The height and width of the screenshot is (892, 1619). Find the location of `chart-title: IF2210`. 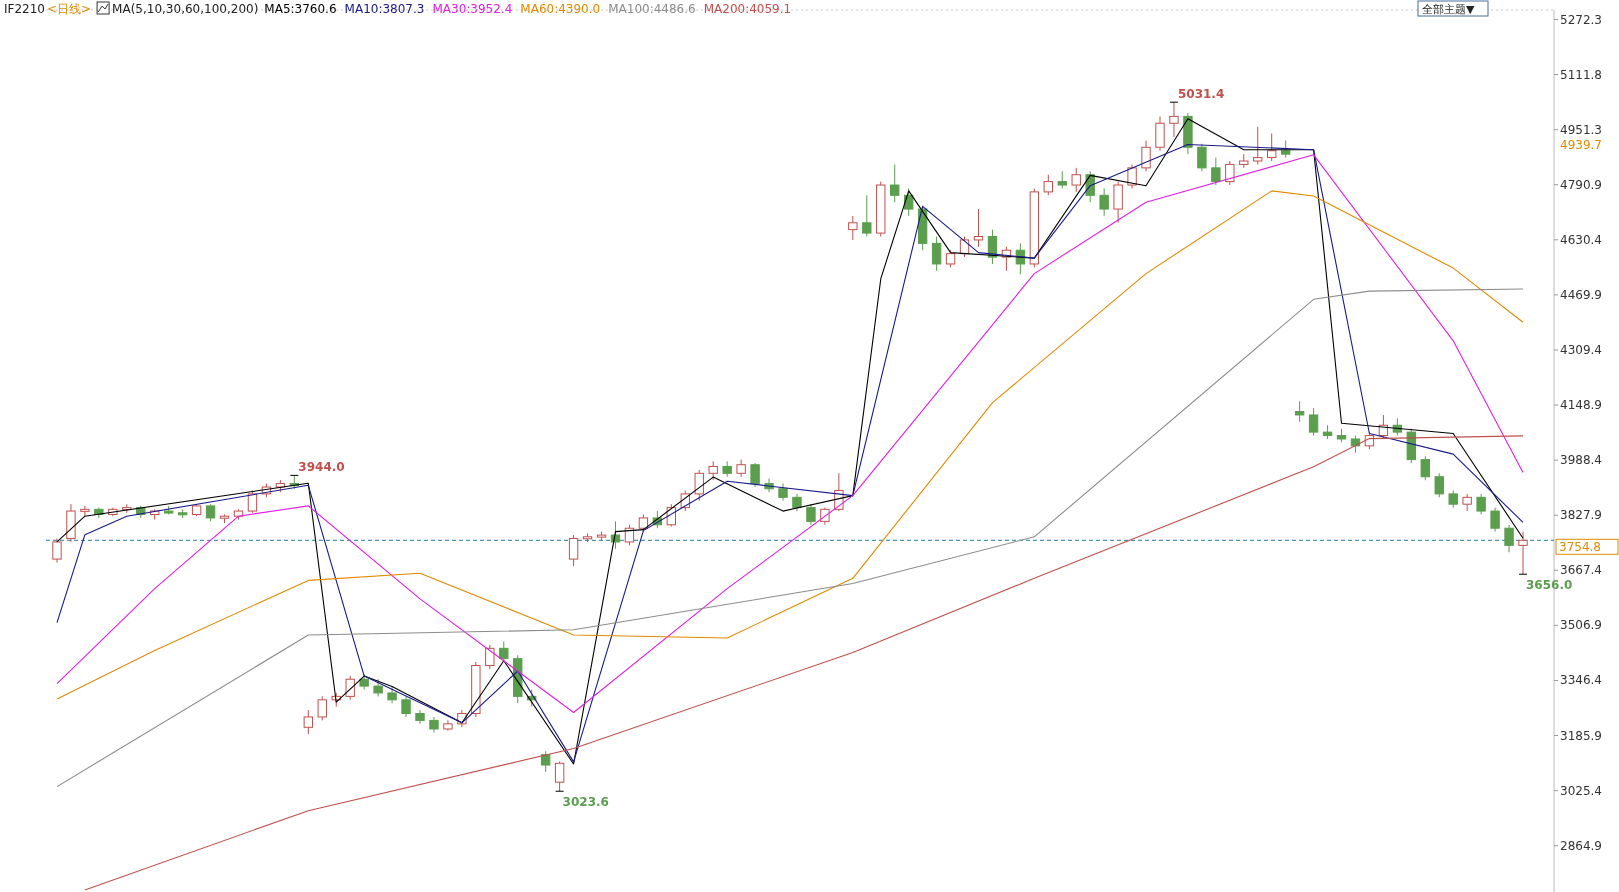

chart-title: IF2210 is located at coordinates (24, 9).